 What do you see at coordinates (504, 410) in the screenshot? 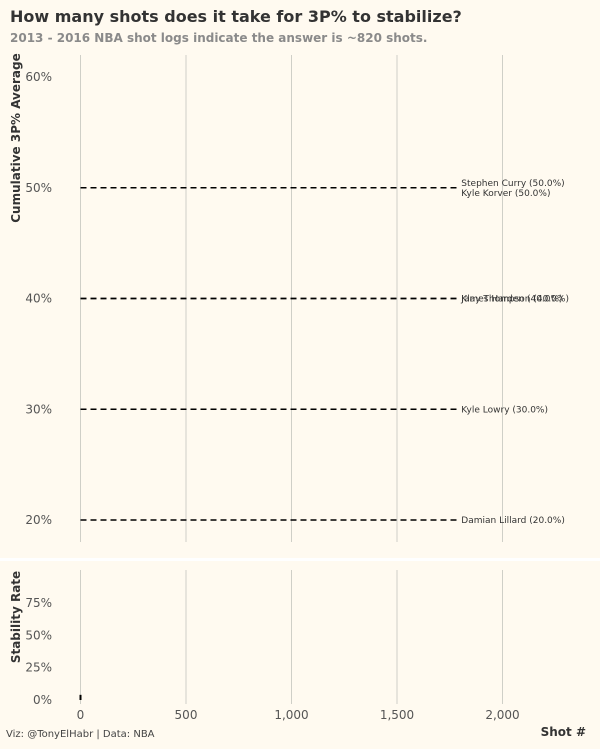
I see `series-label: Kyle Lowry (30.0%)` at bounding box center [504, 410].